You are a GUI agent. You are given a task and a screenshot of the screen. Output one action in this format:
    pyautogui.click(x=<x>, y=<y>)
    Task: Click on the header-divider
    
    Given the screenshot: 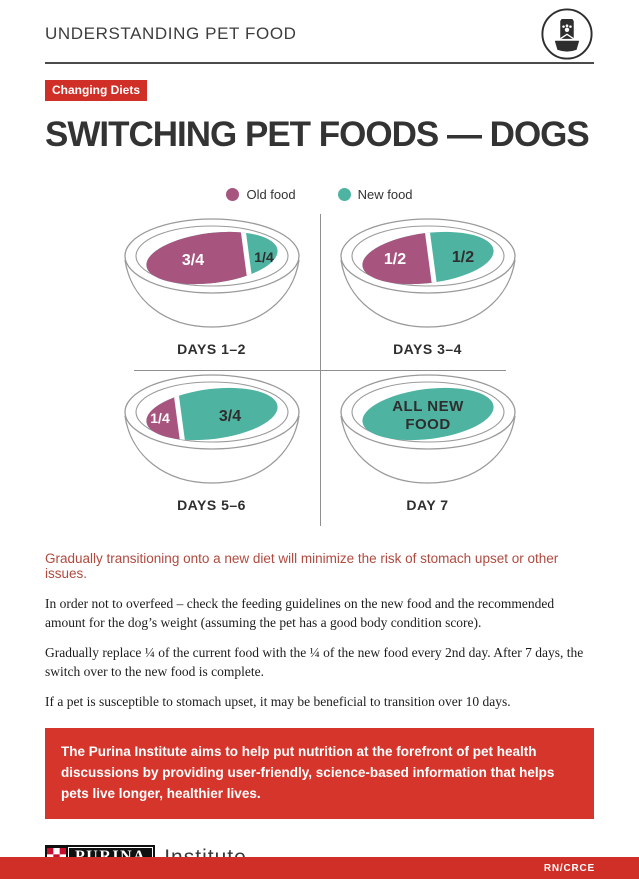 What is the action you would take?
    pyautogui.click(x=319, y=63)
    